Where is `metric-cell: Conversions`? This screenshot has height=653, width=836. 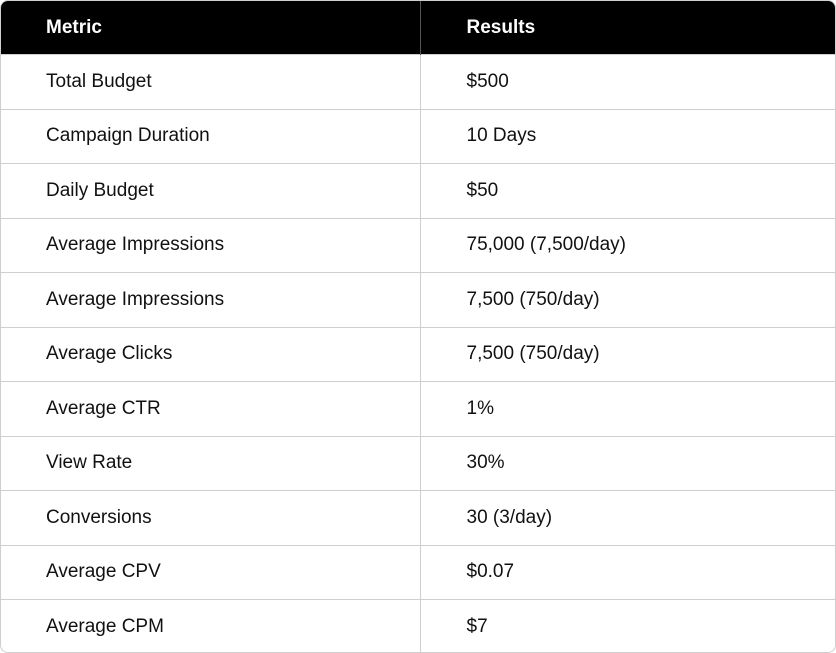 metric-cell: Conversions is located at coordinates (211, 517).